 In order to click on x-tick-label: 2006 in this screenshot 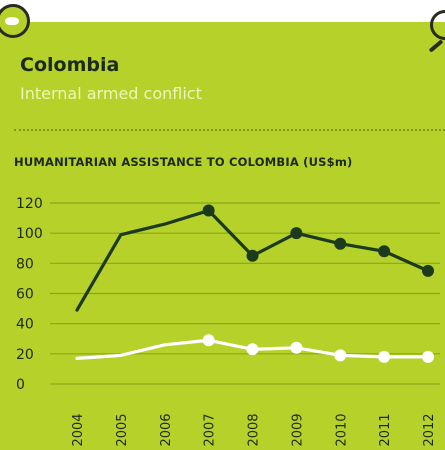, I will do `click(166, 429)`.